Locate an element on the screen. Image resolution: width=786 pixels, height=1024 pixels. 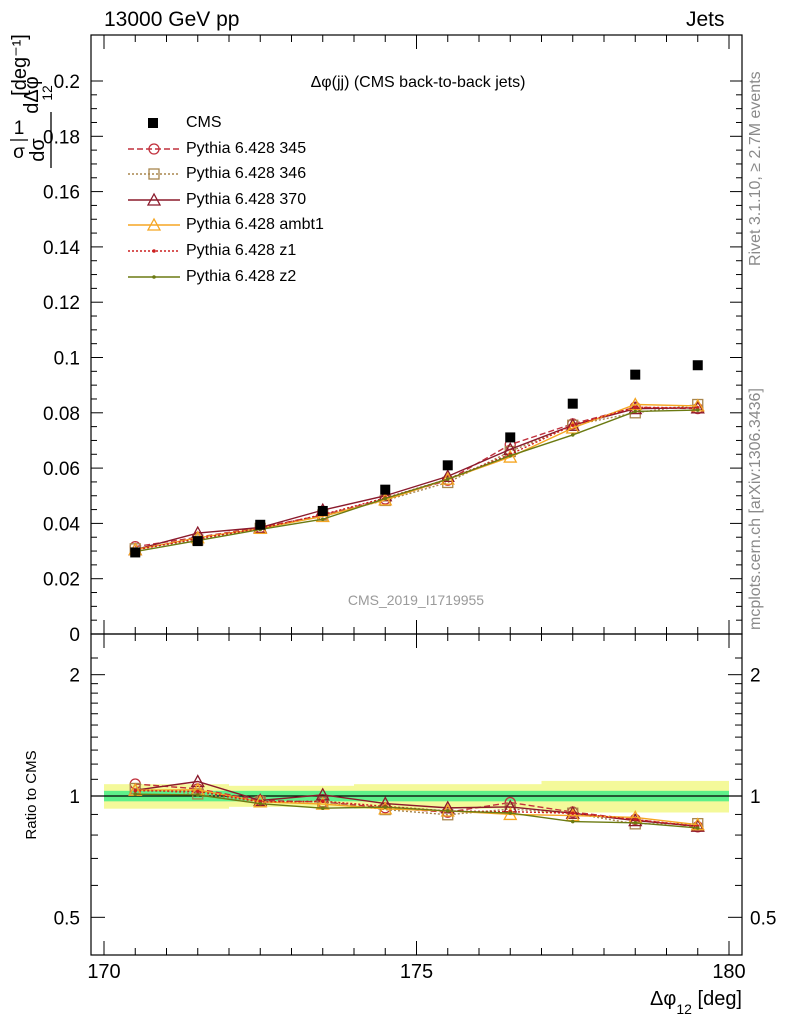
x-tick-label: 180 is located at coordinates (728, 972).